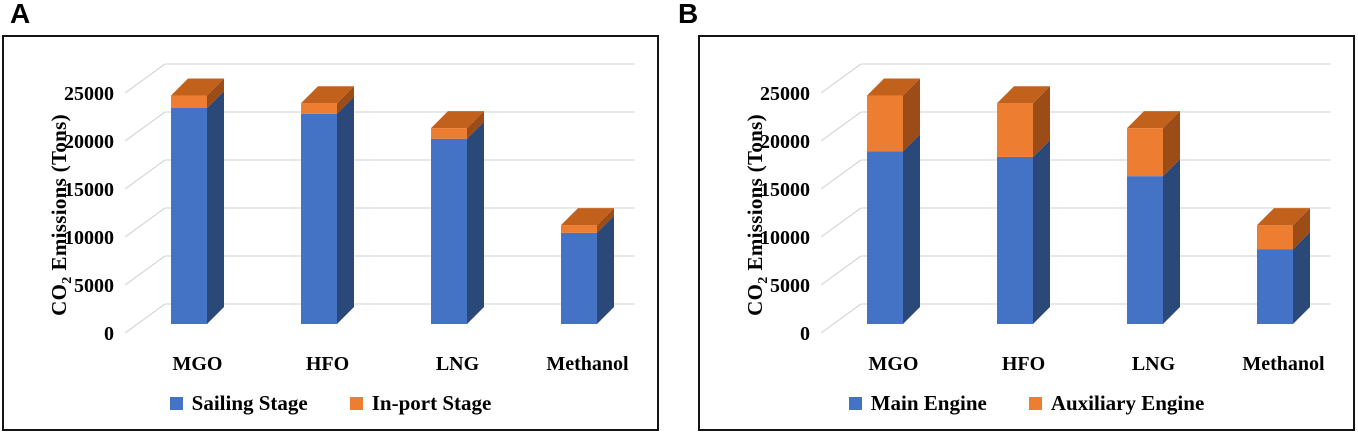  What do you see at coordinates (1127, 403) in the screenshot?
I see `legend-label: Auxiliary Engine` at bounding box center [1127, 403].